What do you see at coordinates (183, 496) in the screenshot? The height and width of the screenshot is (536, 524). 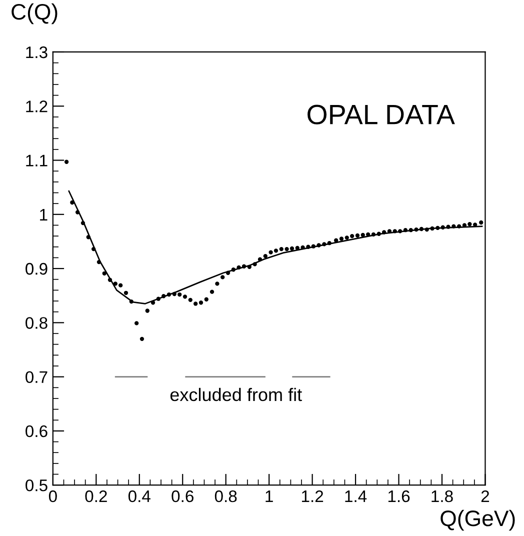 I see `x-tick-label: 0.6` at bounding box center [183, 496].